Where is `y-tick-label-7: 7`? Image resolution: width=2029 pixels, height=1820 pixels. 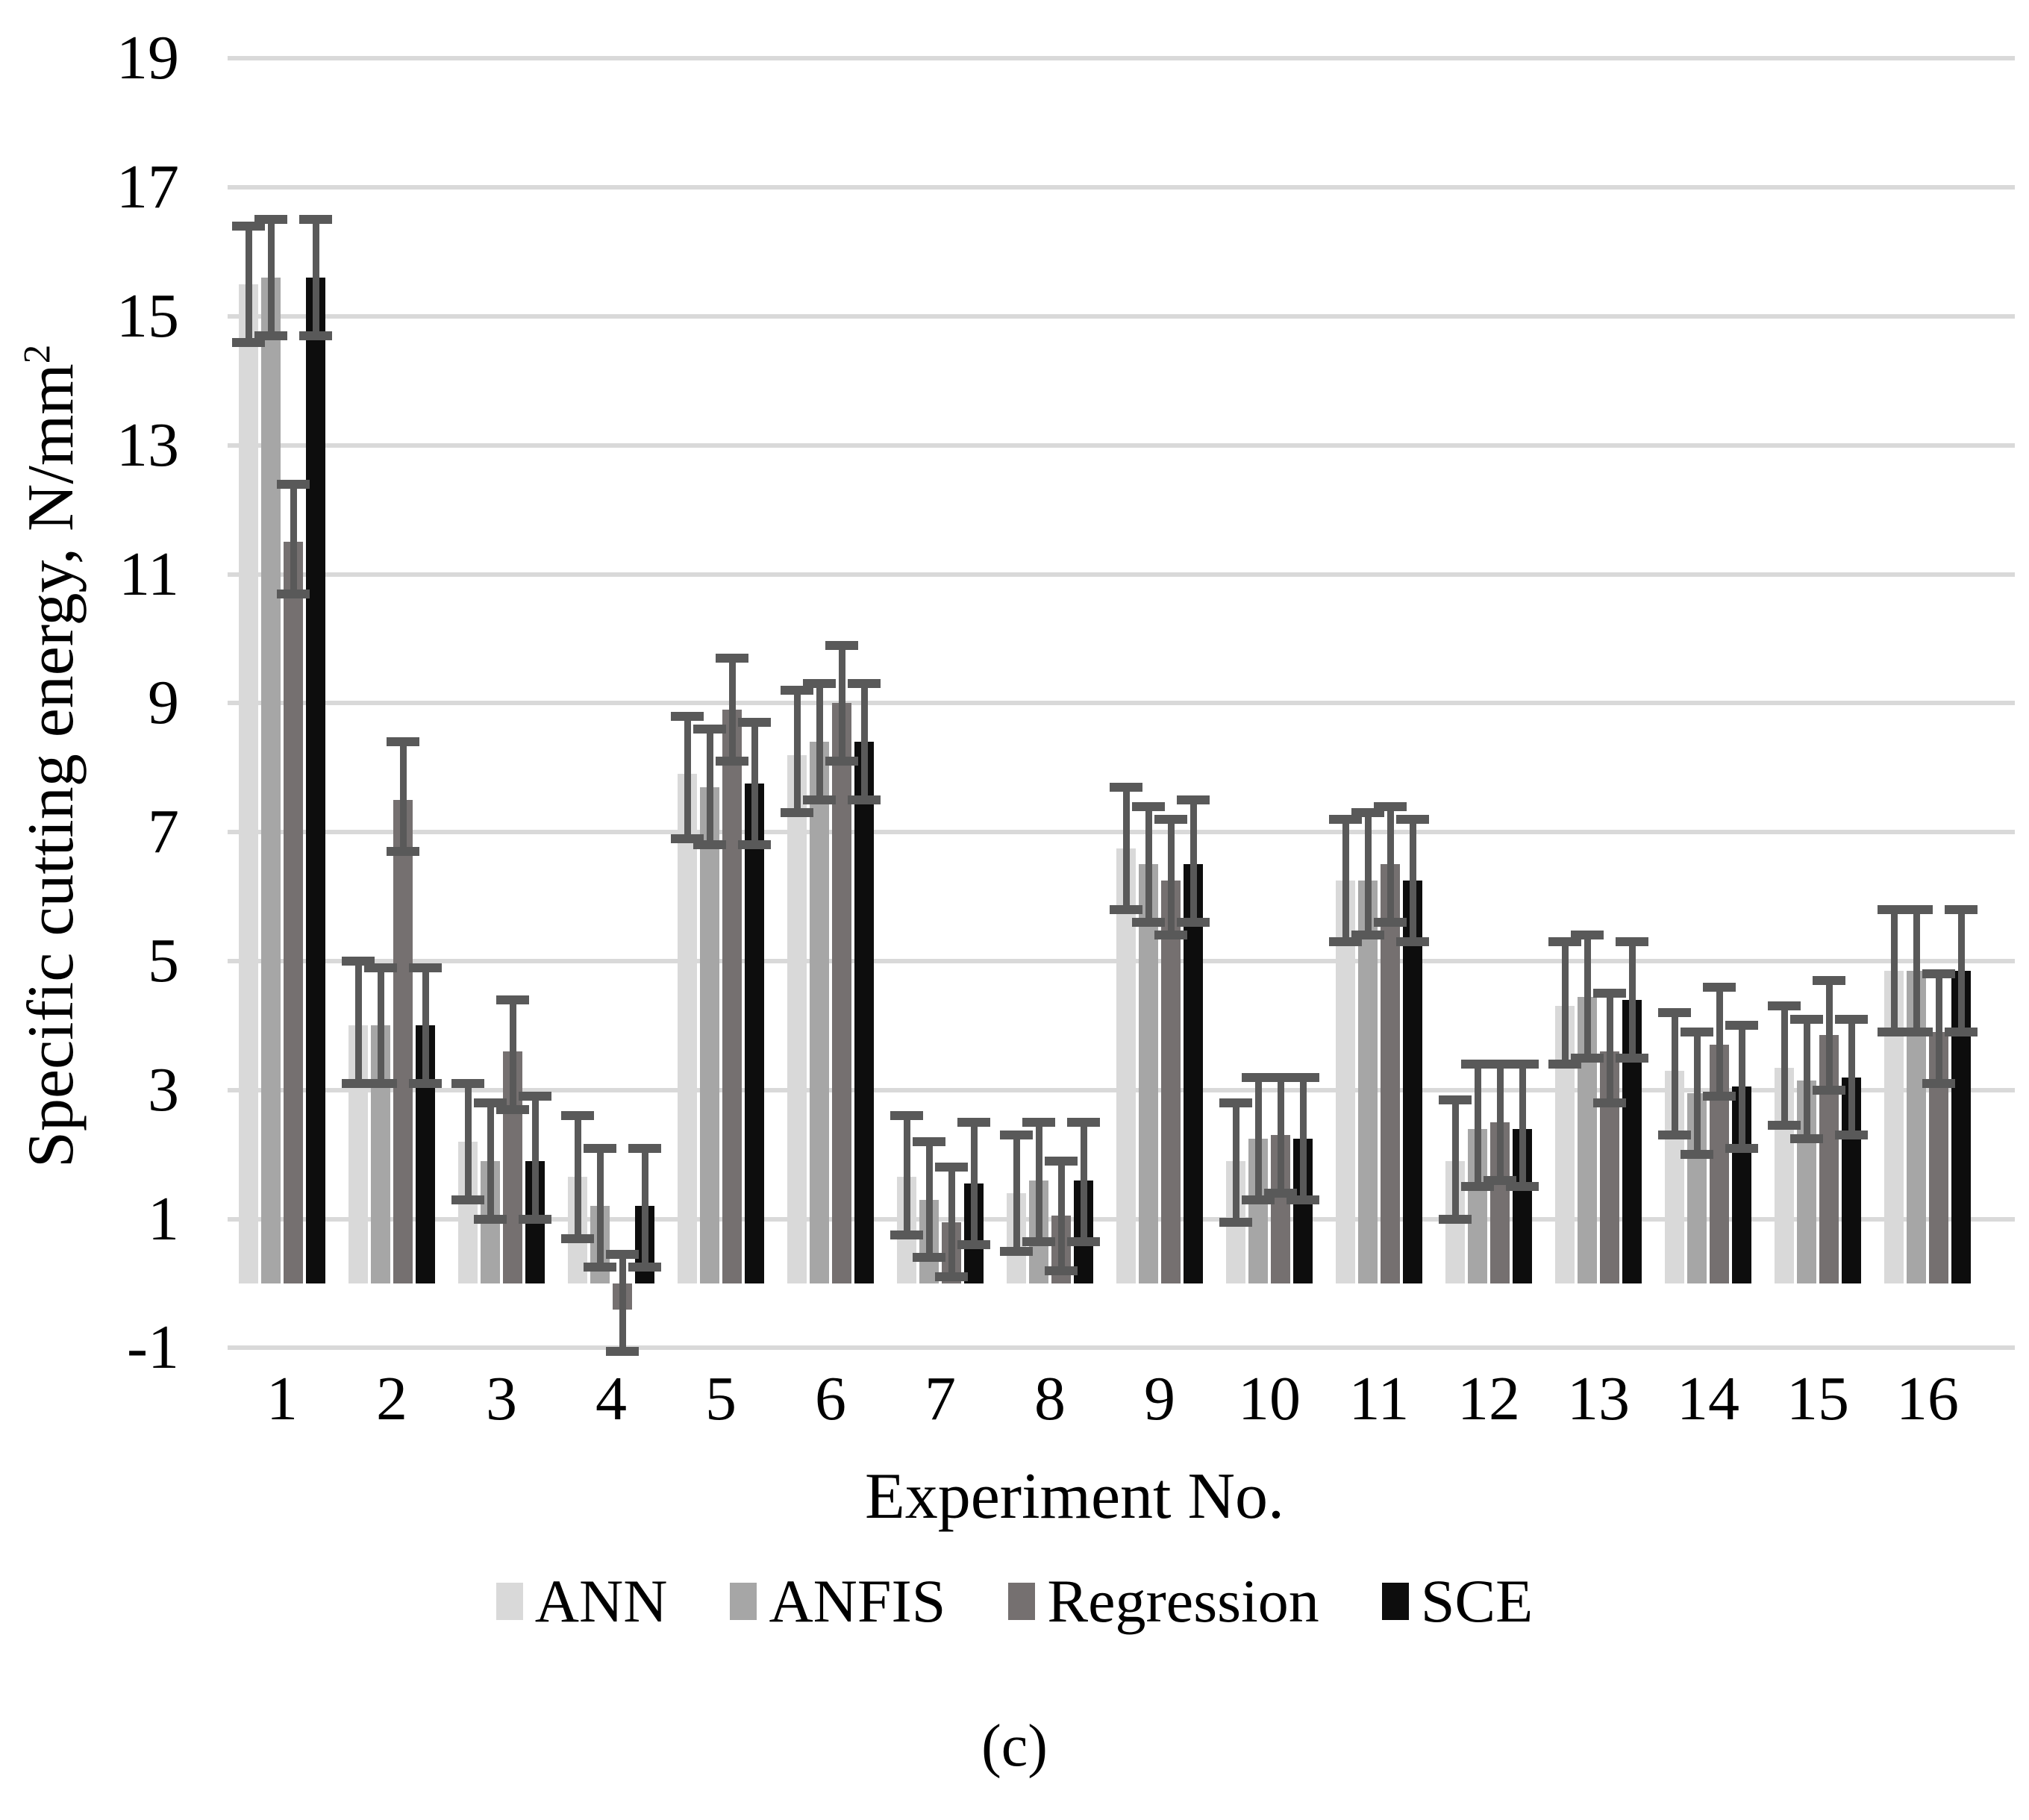
y-tick-label-7: 7 is located at coordinates (163, 832).